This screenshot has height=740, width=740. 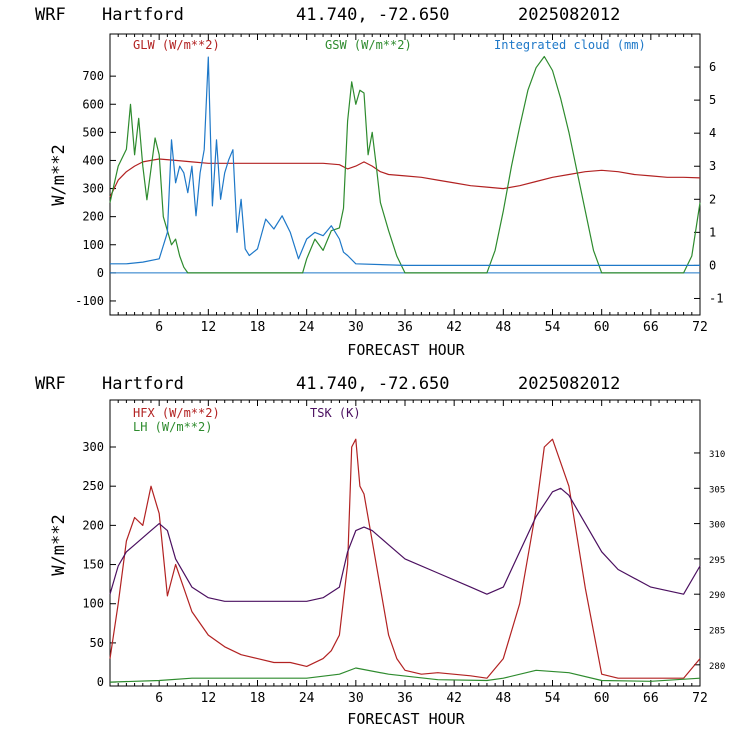 I want to click on y-tick-label: 400, so click(x=93, y=160).